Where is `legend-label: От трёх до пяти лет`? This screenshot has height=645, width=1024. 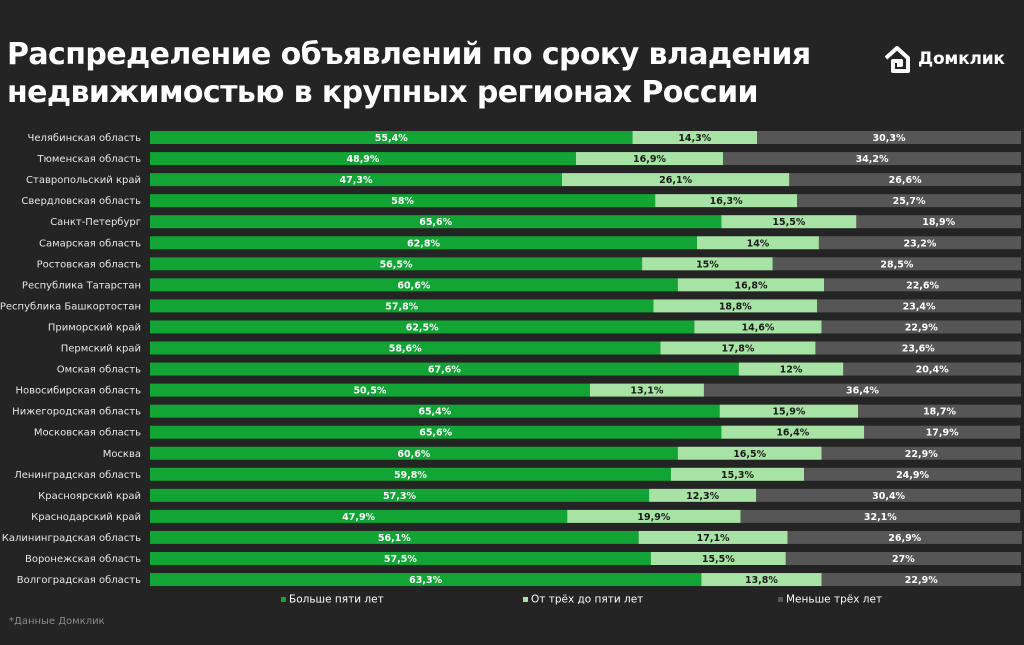 legend-label: От трёх до пяти лет is located at coordinates (587, 600).